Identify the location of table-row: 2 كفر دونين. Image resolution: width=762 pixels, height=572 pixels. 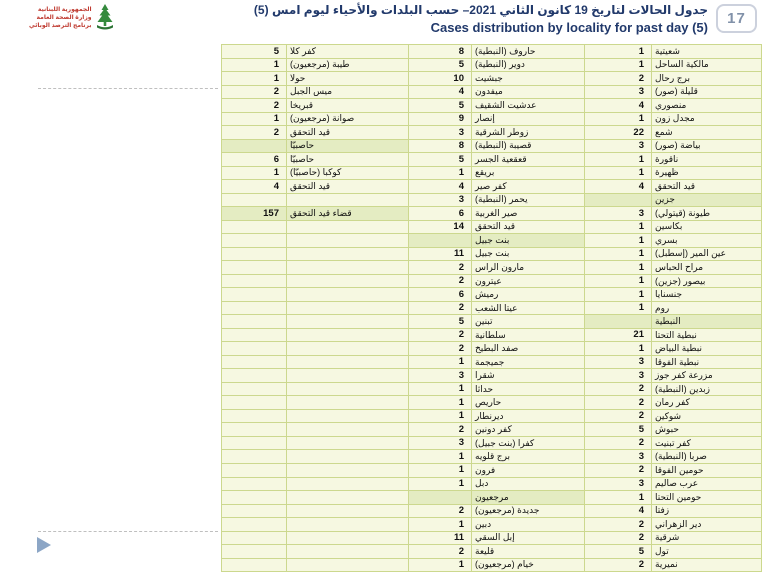
(497, 430).